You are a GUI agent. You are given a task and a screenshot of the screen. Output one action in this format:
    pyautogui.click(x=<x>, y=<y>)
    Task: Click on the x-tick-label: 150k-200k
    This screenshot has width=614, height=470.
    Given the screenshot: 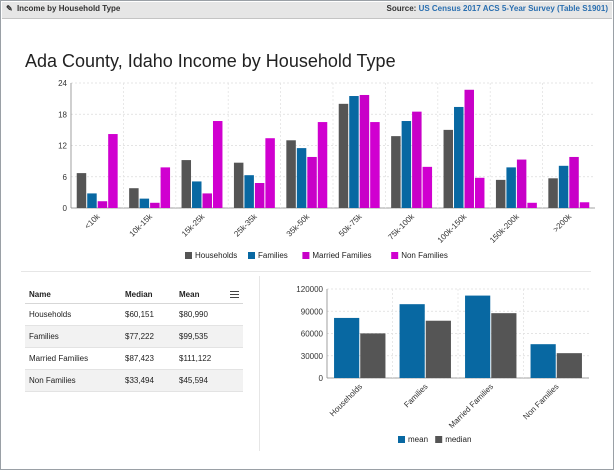 What is the action you would take?
    pyautogui.click(x=504, y=227)
    